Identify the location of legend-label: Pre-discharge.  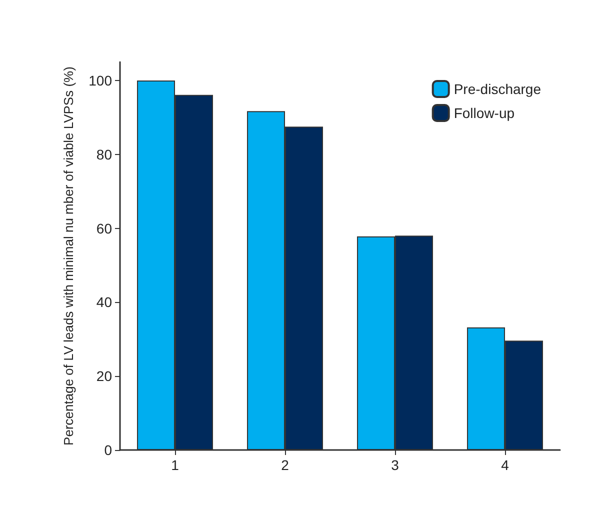
(498, 89).